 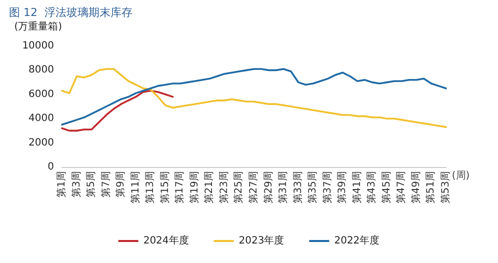 What do you see at coordinates (209, 187) in the screenshot?
I see `x-tick-label: 第21周` at bounding box center [209, 187].